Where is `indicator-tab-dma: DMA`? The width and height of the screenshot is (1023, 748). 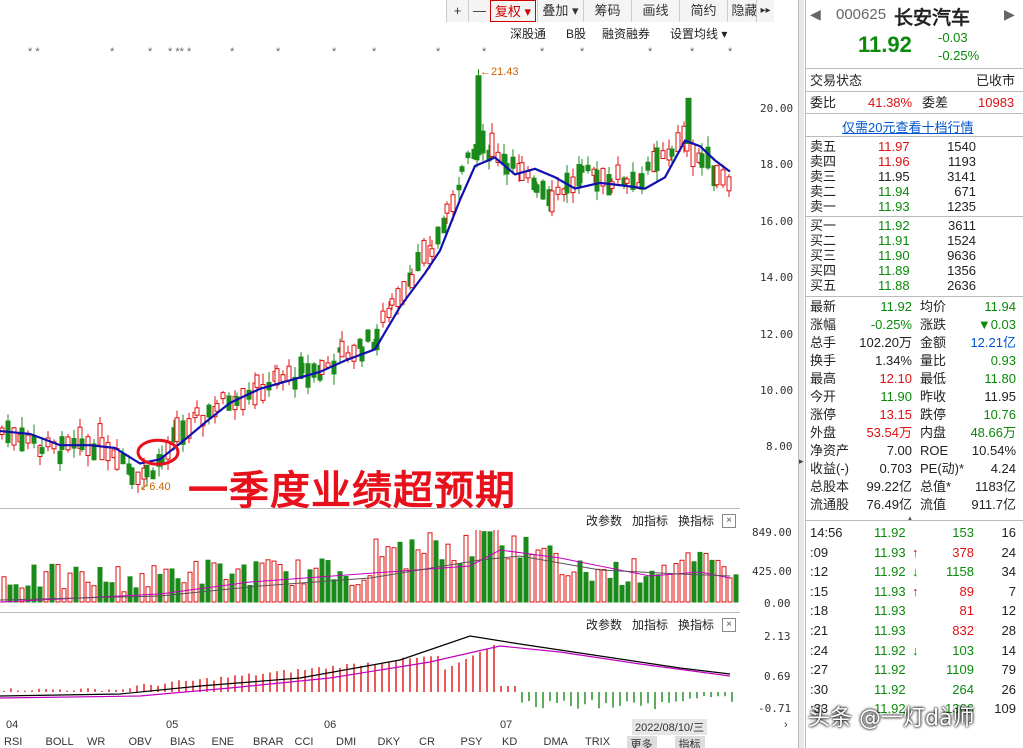
indicator-tab-dma: DMA is located at coordinates (555, 742).